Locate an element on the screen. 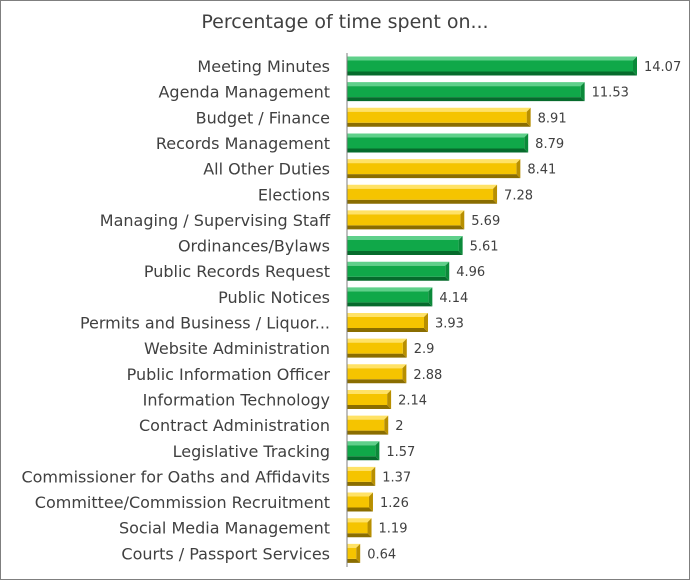  category-label: Website Administration is located at coordinates (237, 348).